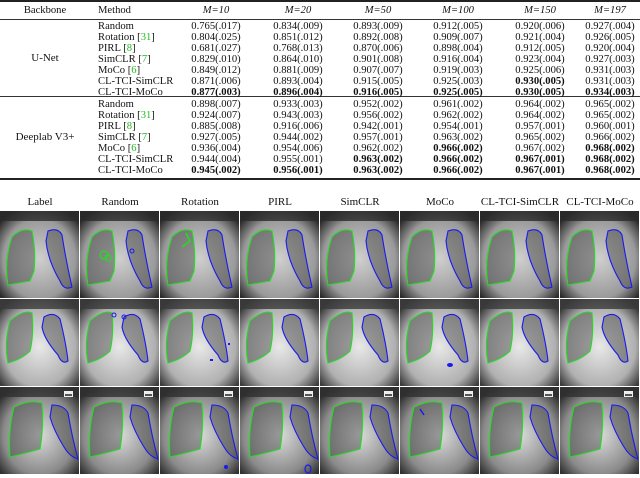  What do you see at coordinates (440, 202) in the screenshot?
I see `figure-column-title: MoCo` at bounding box center [440, 202].